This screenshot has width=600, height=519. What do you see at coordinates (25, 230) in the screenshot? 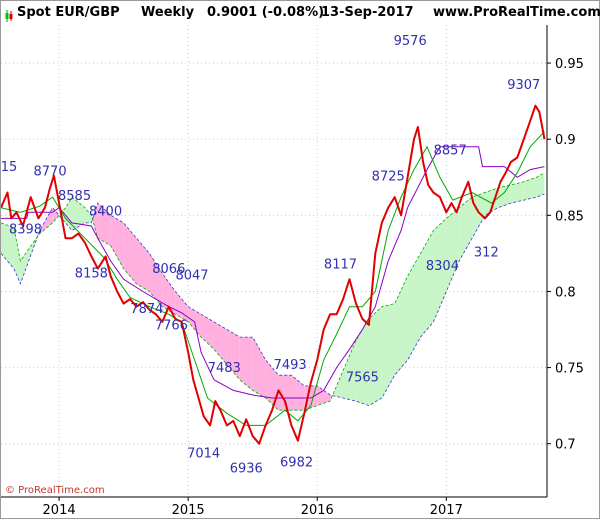
I see `price-label: 8398` at bounding box center [25, 230].